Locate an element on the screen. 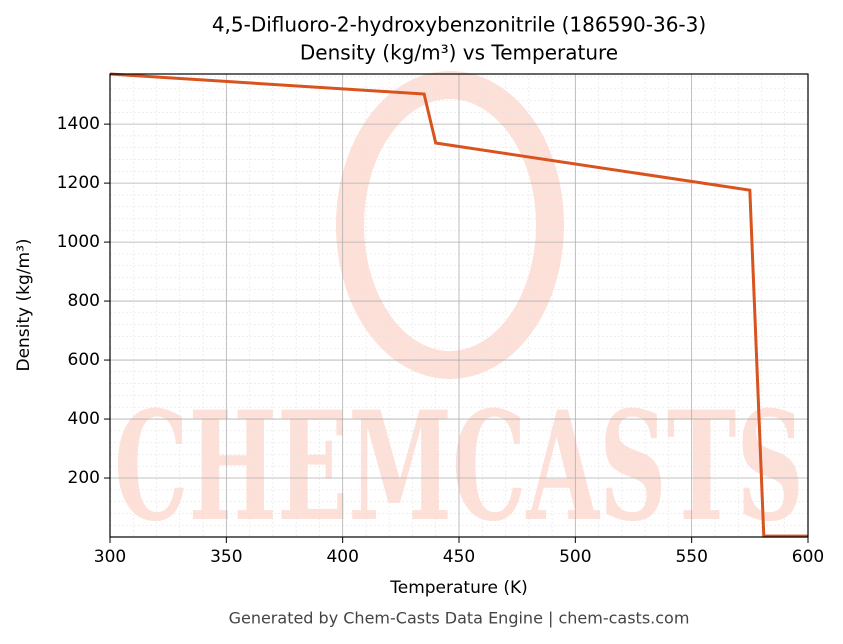  x-tick-label: 350 is located at coordinates (226, 557).